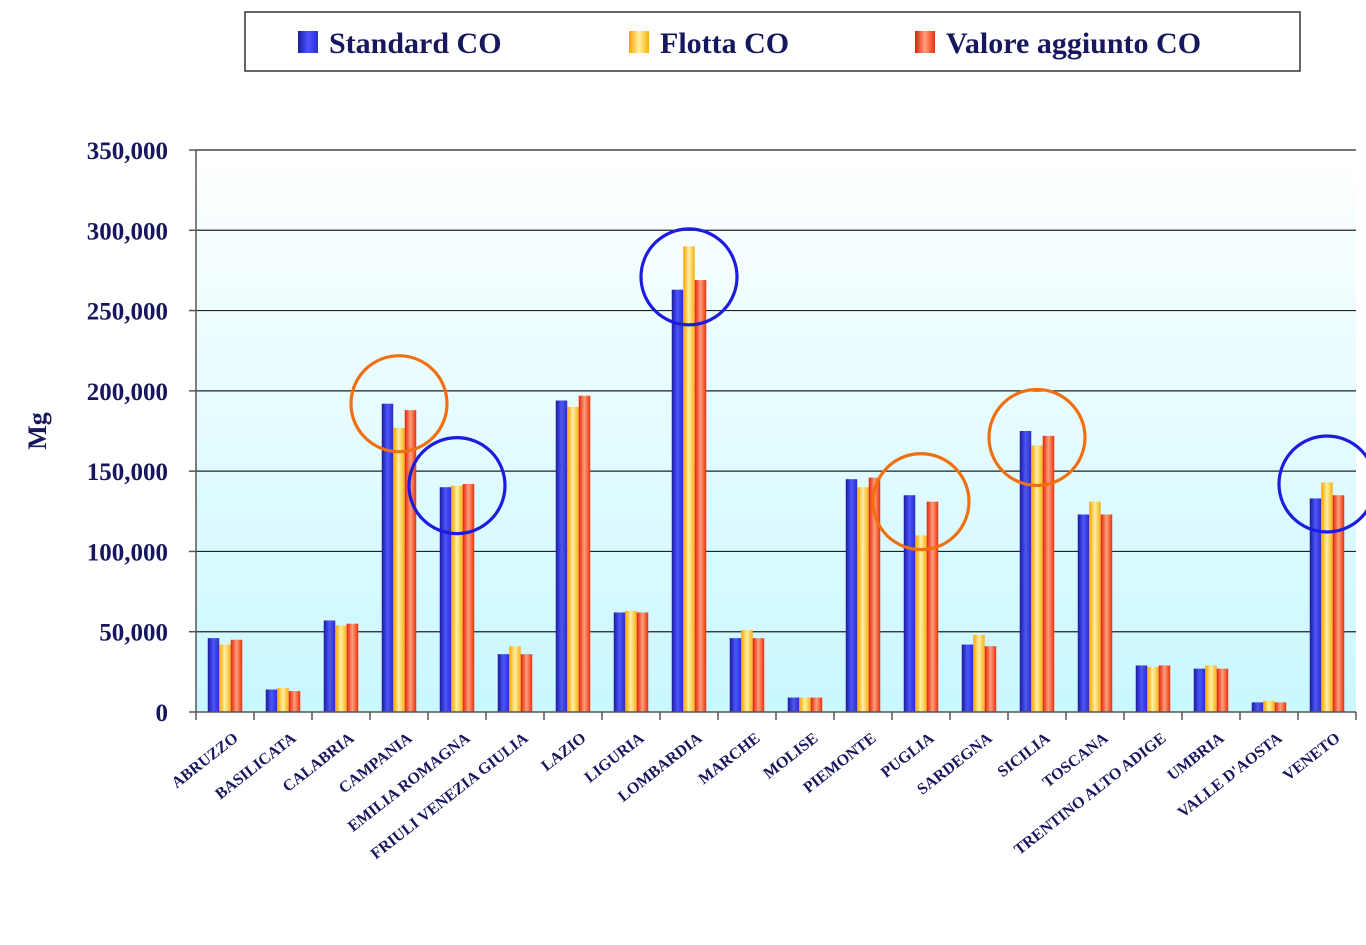 Image resolution: width=1366 pixels, height=945 pixels. I want to click on y-tick-label: 250,000, so click(127, 312).